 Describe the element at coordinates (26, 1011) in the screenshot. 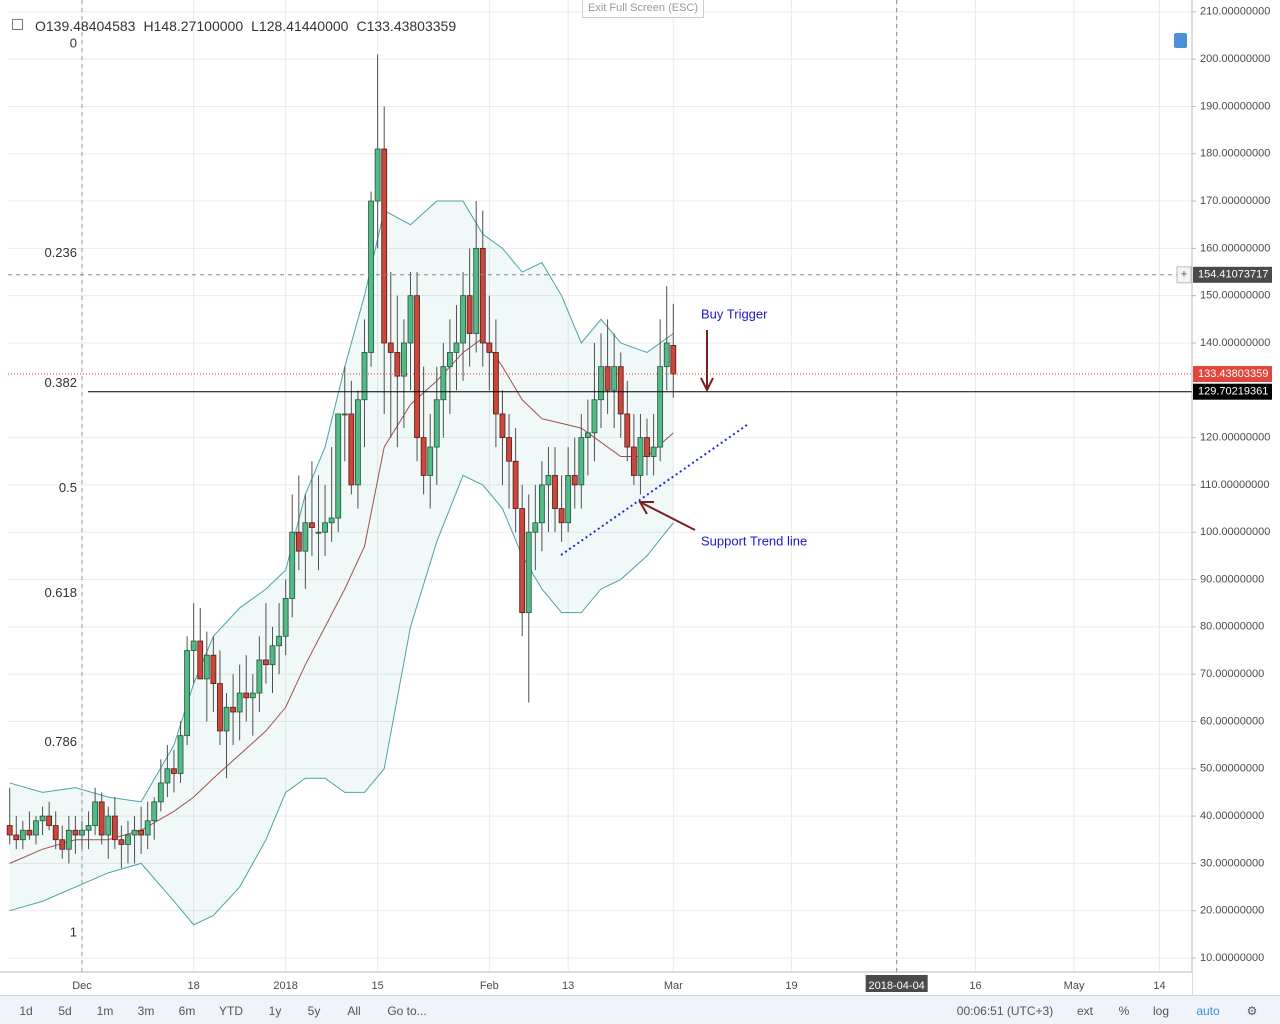

I see `range-button: 1d` at that location.